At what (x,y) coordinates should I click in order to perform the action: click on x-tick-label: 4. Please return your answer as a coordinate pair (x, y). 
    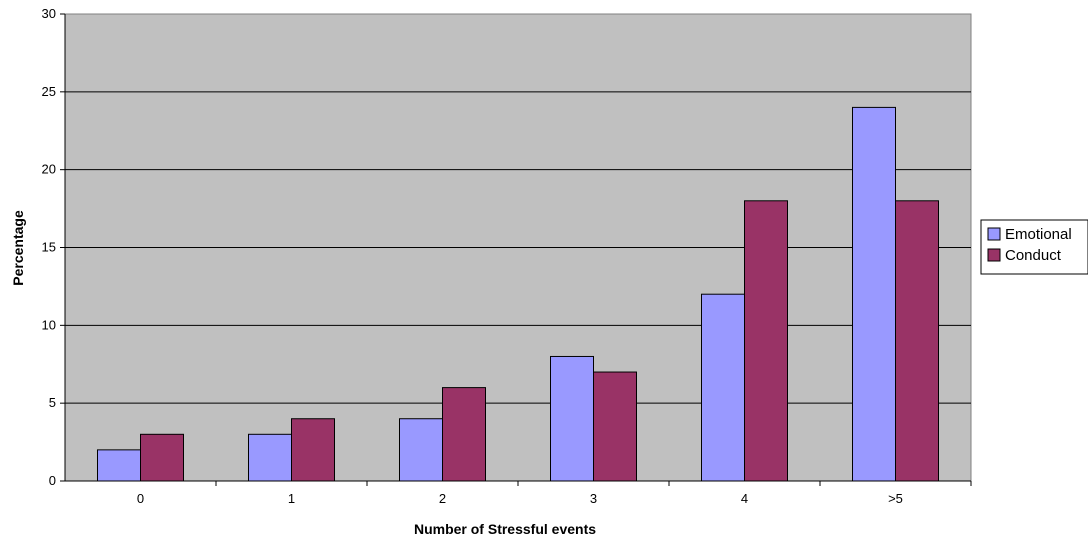
    Looking at the image, I should click on (744, 498).